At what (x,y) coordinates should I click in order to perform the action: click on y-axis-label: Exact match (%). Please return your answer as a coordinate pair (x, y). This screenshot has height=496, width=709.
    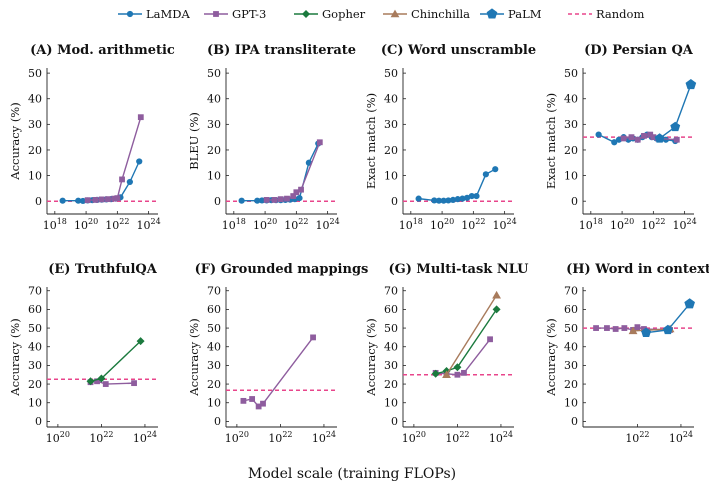
    Looking at the image, I should click on (551, 141).